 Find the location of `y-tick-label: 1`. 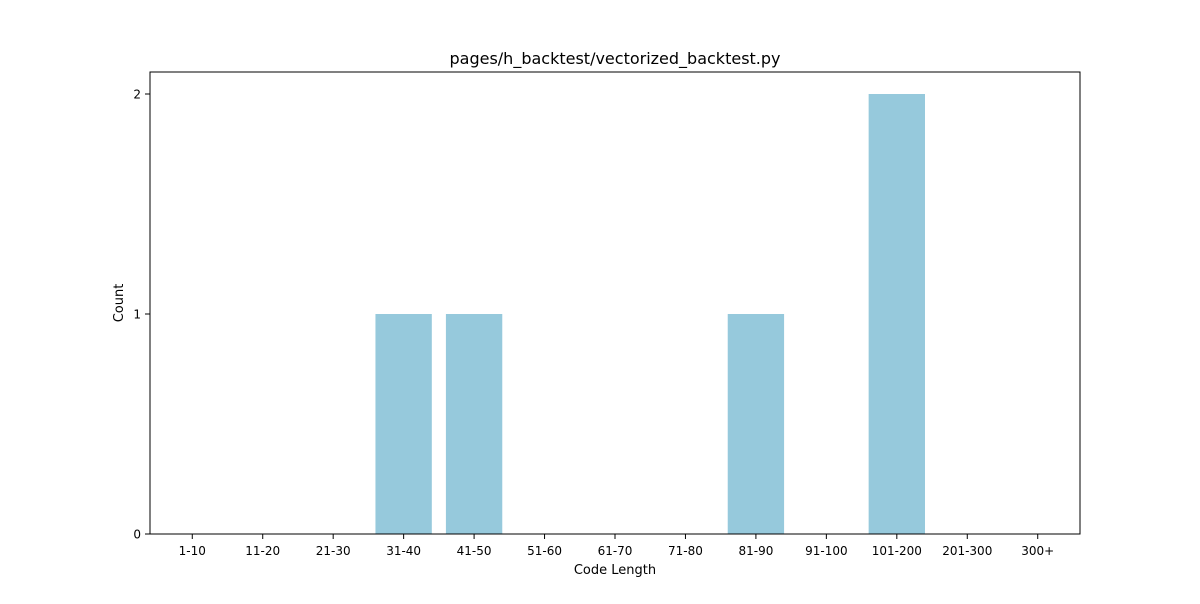

y-tick-label: 1 is located at coordinates (137, 315).